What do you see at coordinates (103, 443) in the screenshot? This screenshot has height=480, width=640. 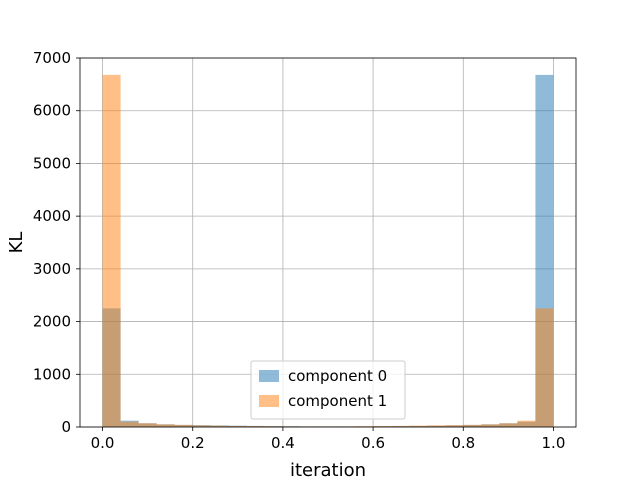 I see `x-tick-label: 0.0` at bounding box center [103, 443].